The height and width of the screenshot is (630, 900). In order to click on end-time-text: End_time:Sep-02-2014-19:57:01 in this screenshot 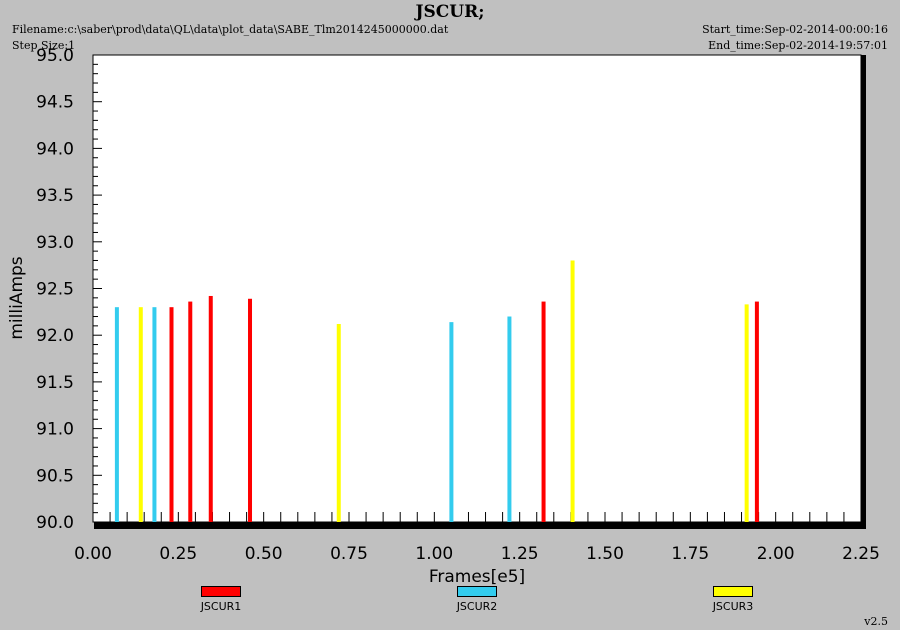, I will do `click(798, 45)`.